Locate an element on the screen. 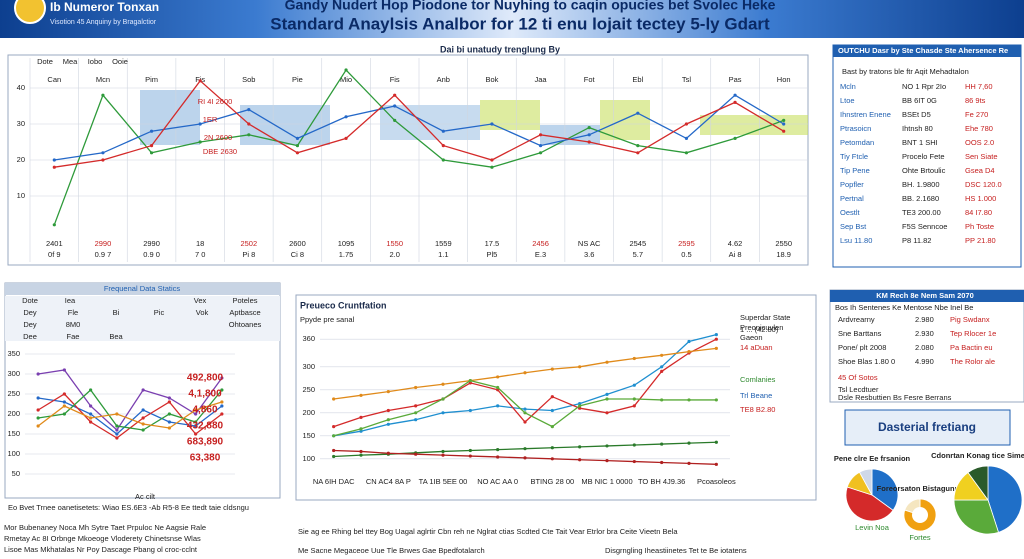 The height and width of the screenshot is (559, 1024). table-cell: 2545 is located at coordinates (637, 243).